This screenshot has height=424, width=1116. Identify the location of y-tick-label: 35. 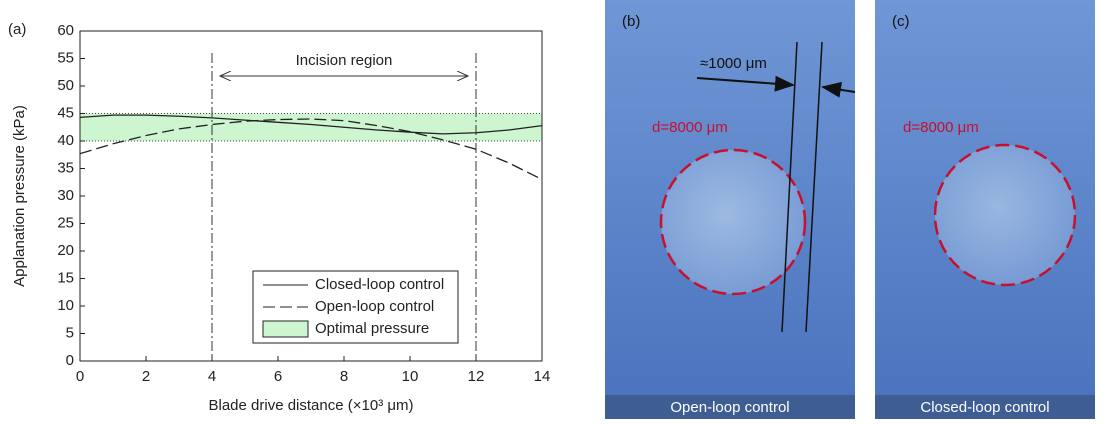
(65, 167).